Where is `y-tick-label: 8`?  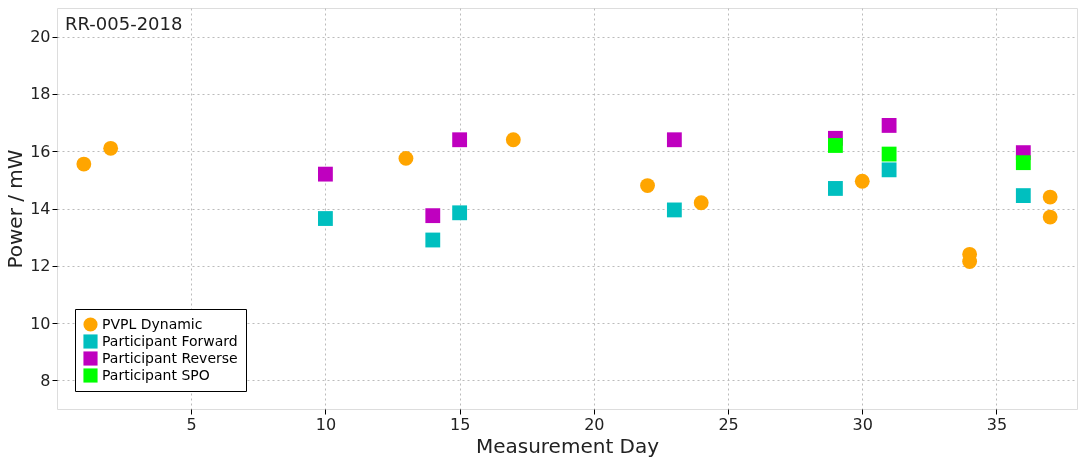 y-tick-label: 8 is located at coordinates (45, 380).